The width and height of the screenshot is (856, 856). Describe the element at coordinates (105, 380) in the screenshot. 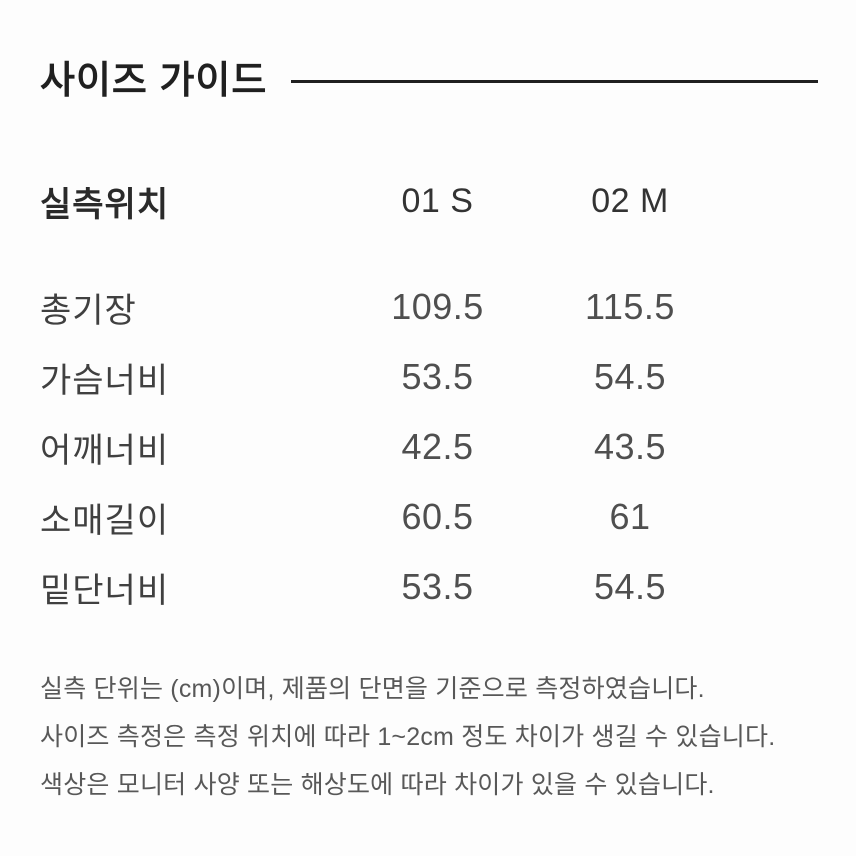

I see `row-label-chest-width: 가슴너비` at that location.